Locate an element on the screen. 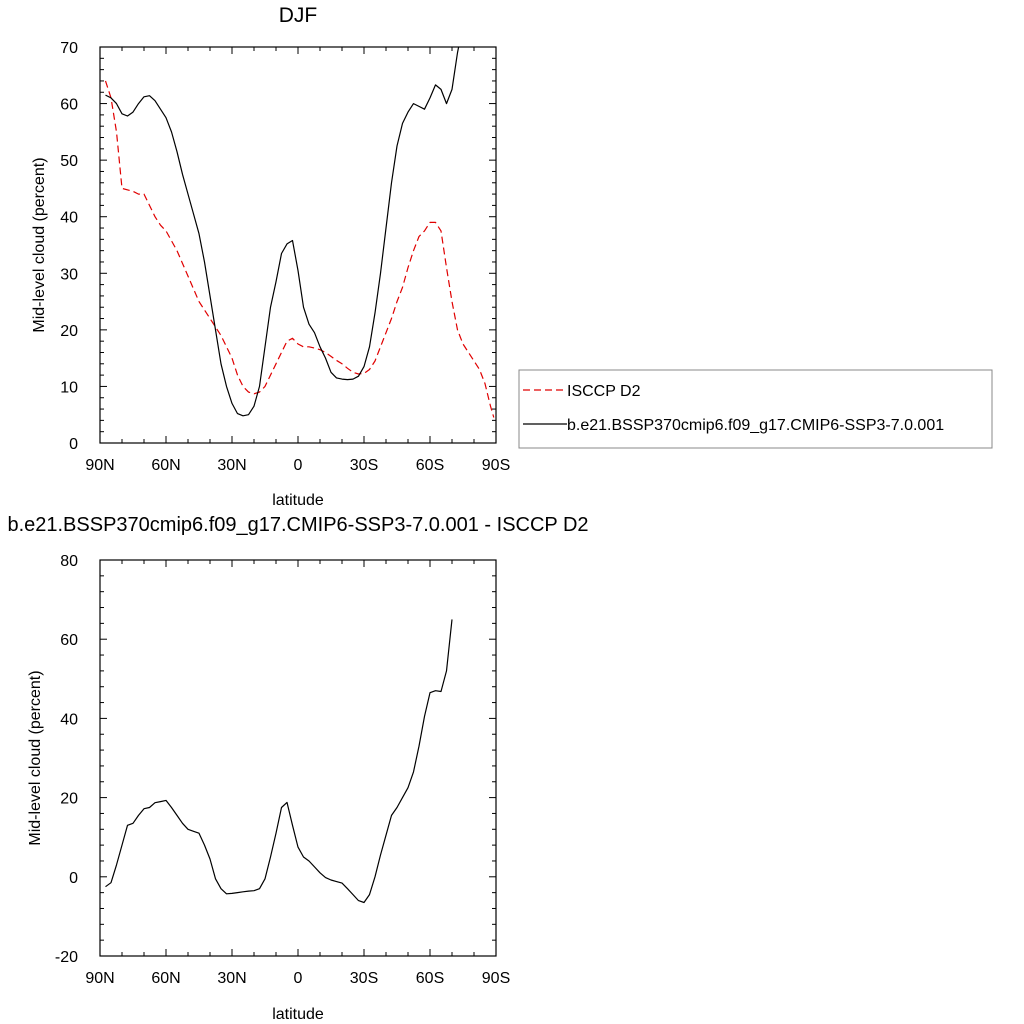  legend-box is located at coordinates (755, 409).